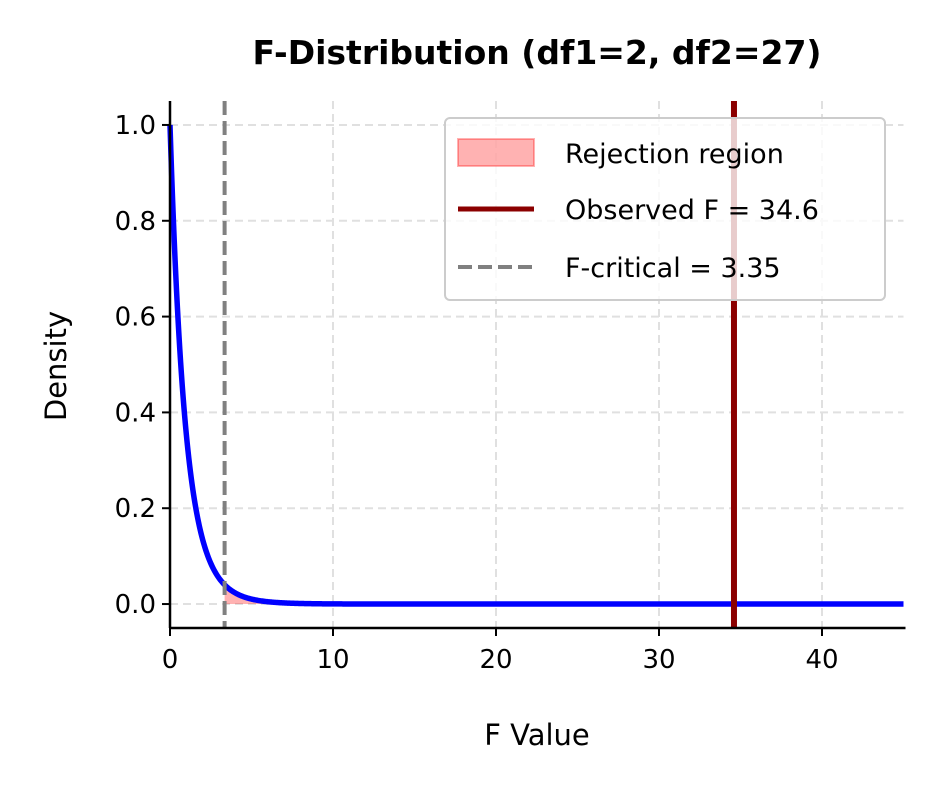 The width and height of the screenshot is (934, 788). What do you see at coordinates (170, 660) in the screenshot?
I see `x-tick-label: 0` at bounding box center [170, 660].